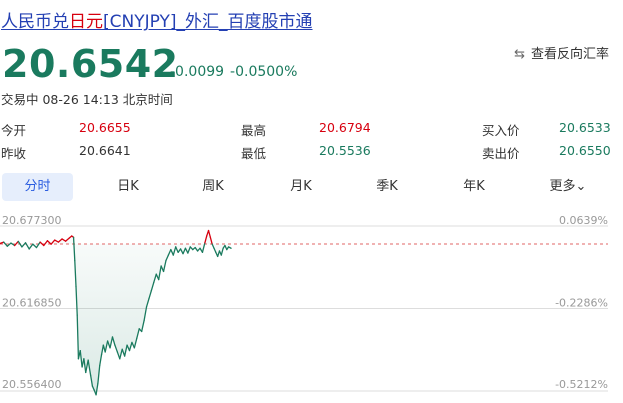  What do you see at coordinates (474, 186) in the screenshot?
I see `tab-yearly-k: 年K` at bounding box center [474, 186].